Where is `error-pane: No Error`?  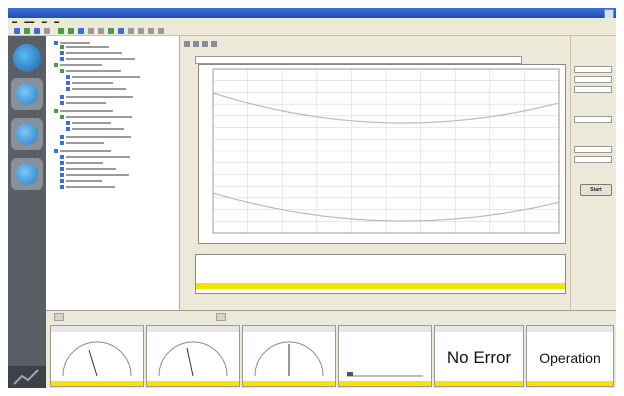 error-pane: No Error is located at coordinates (479, 356).